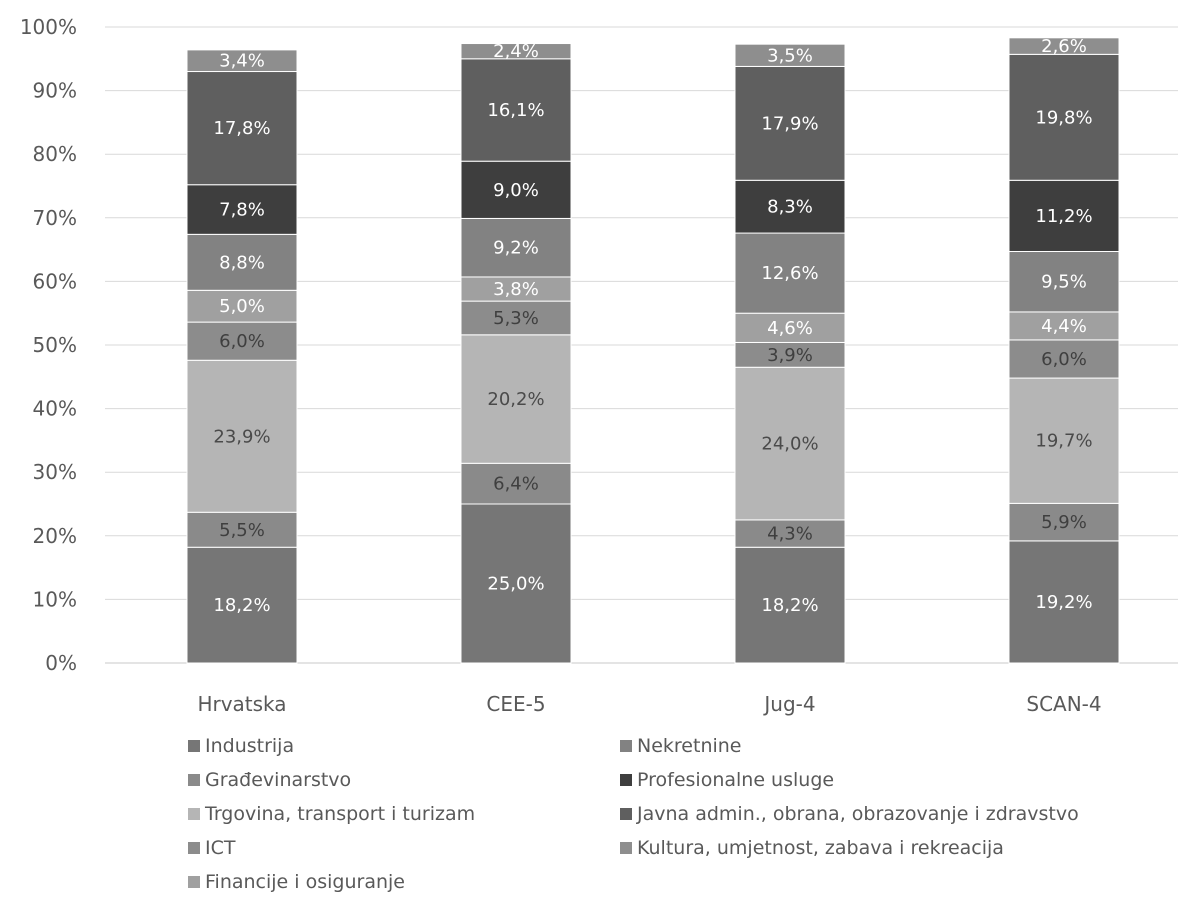 This screenshot has height=905, width=1188. What do you see at coordinates (55, 218) in the screenshot?
I see `y-tick-label: 70%` at bounding box center [55, 218].